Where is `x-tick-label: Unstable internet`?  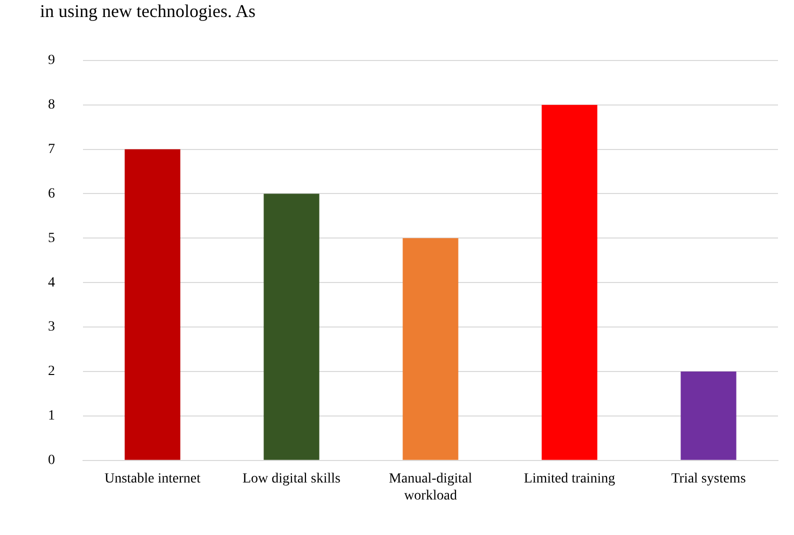 x-tick-label: Unstable internet is located at coordinates (152, 478).